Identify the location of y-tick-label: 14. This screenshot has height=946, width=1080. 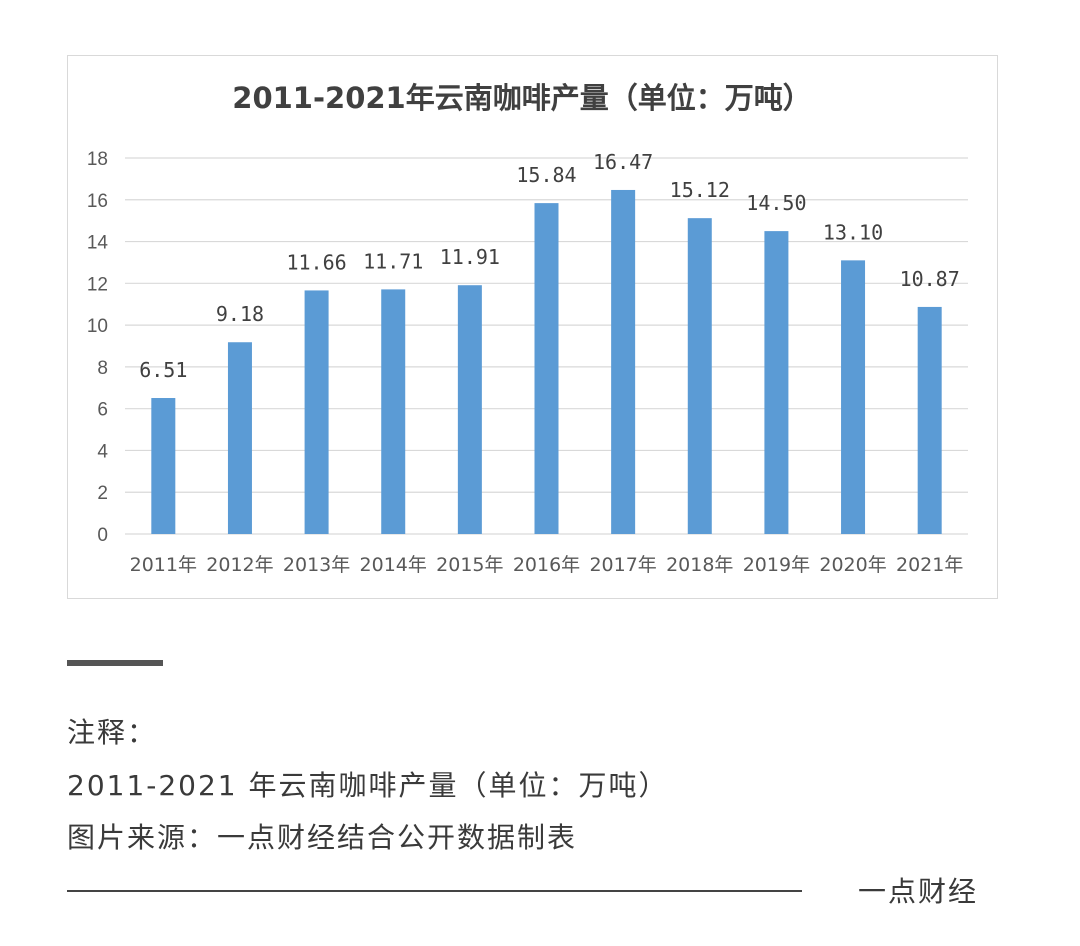
(98, 243).